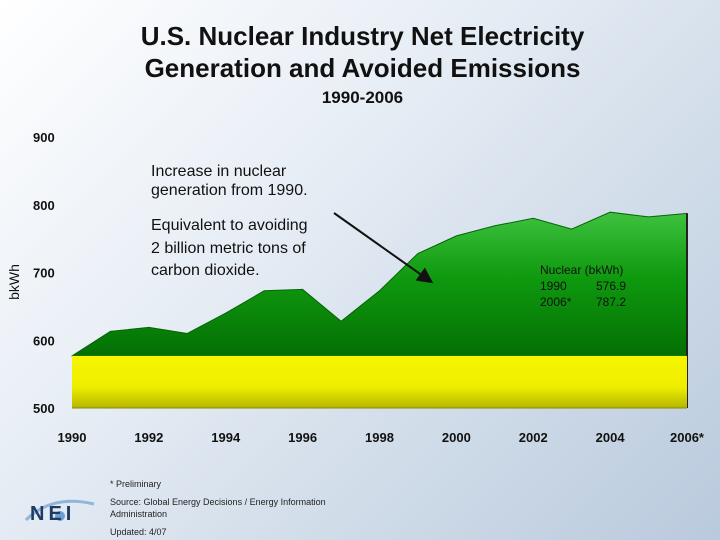 The height and width of the screenshot is (540, 720). What do you see at coordinates (44, 273) in the screenshot?
I see `y-tick-label: 700` at bounding box center [44, 273].